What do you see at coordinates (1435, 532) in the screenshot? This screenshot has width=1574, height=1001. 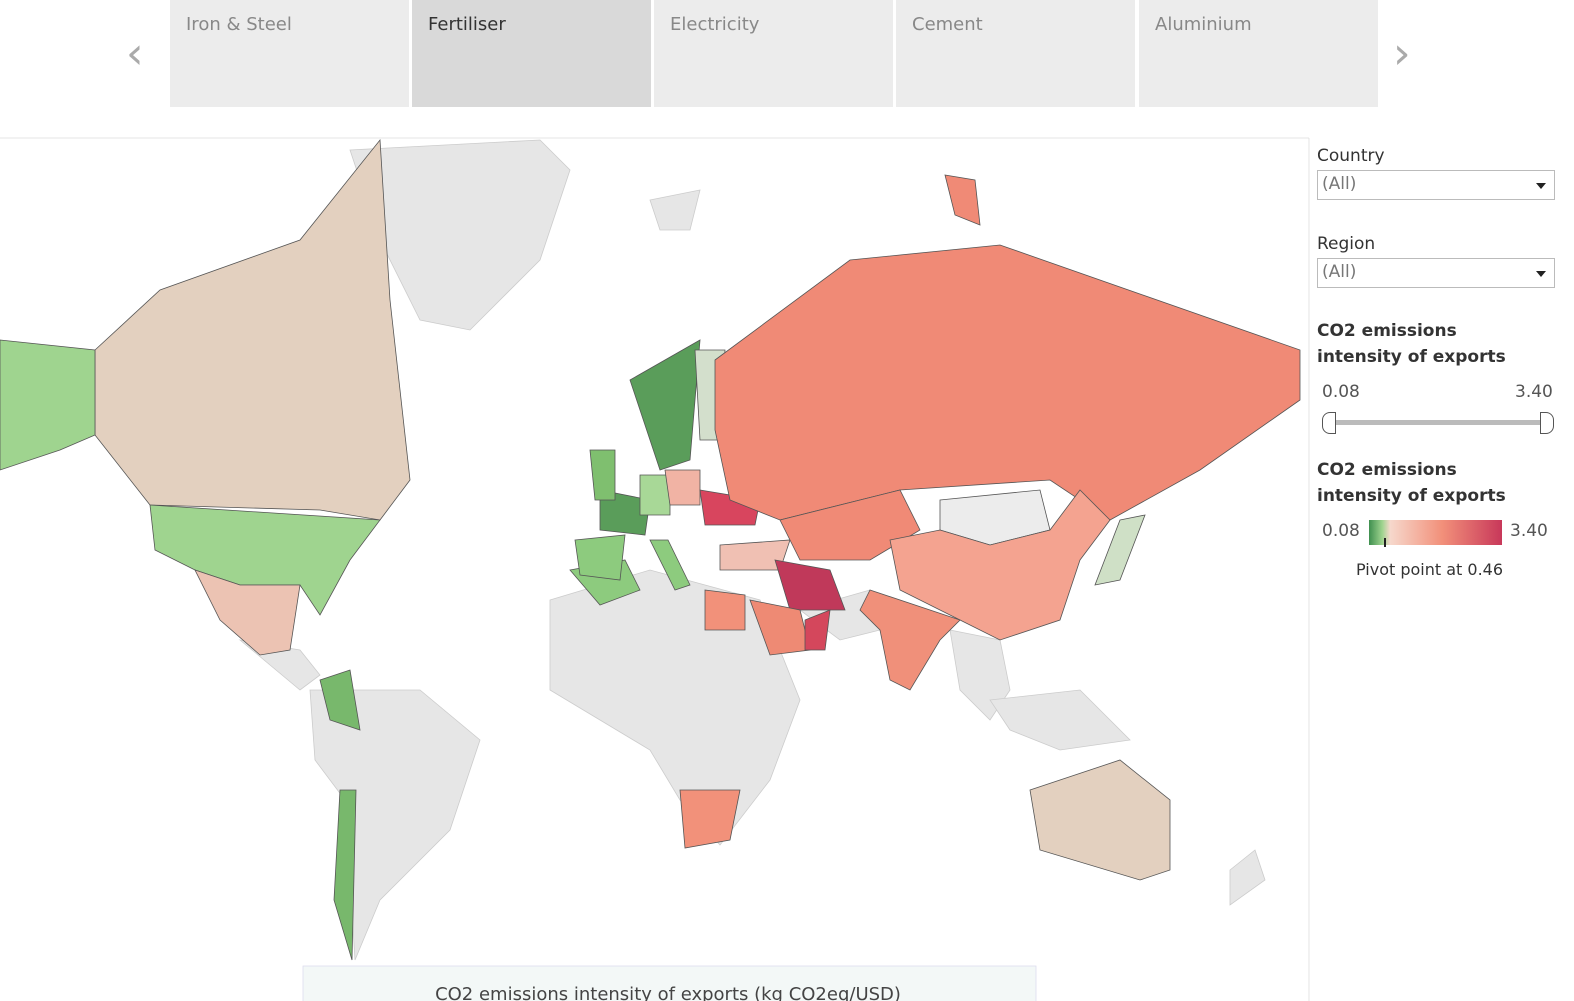 I see `legend-gradient` at bounding box center [1435, 532].